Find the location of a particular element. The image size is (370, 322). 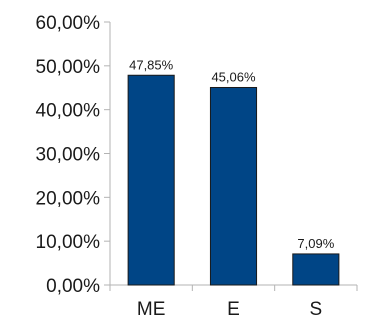

y-tick-label: 30,00% is located at coordinates (68, 155).